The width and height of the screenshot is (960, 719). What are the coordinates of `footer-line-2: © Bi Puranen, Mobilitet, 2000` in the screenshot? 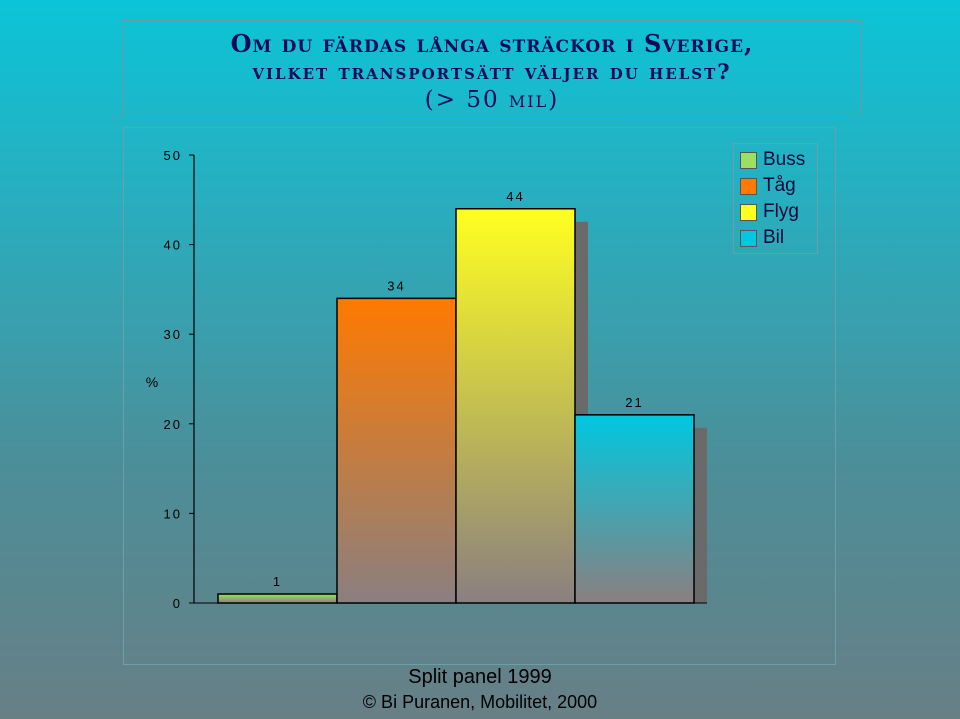 It's located at (480, 702).